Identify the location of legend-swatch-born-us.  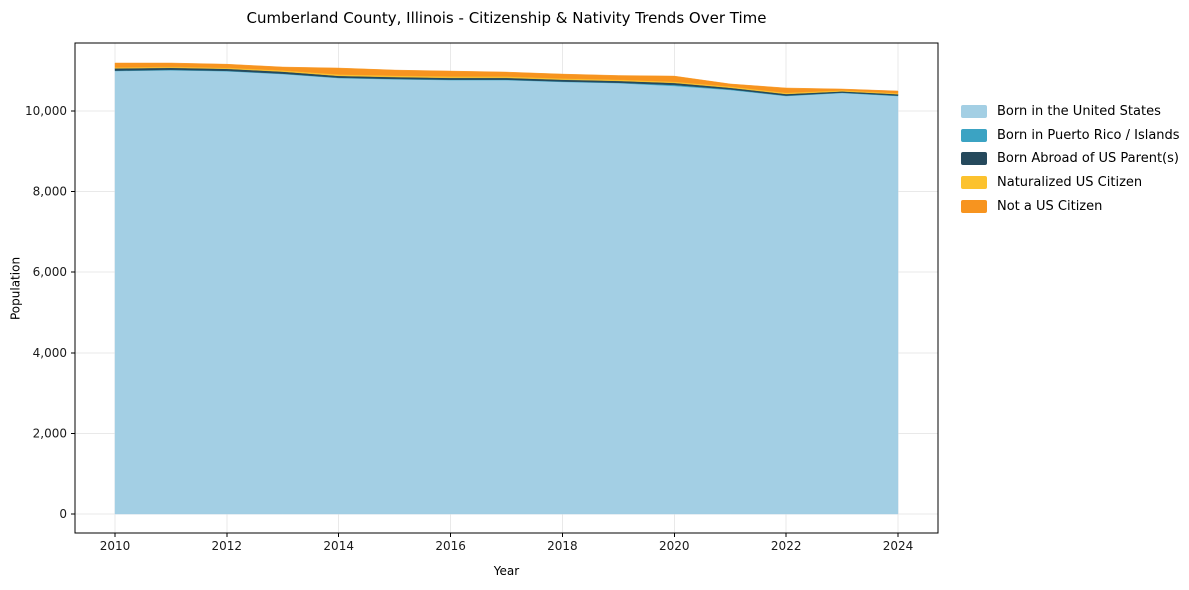
(974, 112).